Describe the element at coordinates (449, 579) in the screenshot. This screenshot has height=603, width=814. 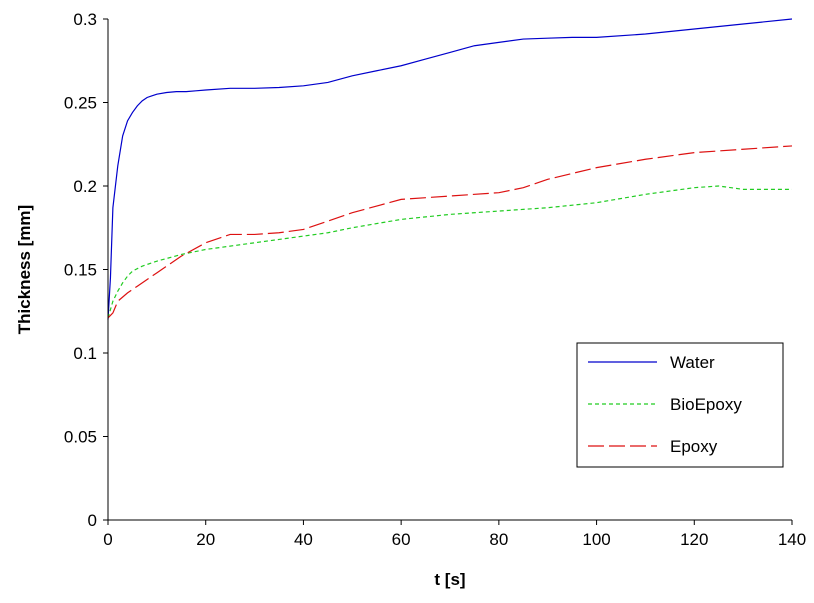
I see `x-axis-title: t [s]` at that location.